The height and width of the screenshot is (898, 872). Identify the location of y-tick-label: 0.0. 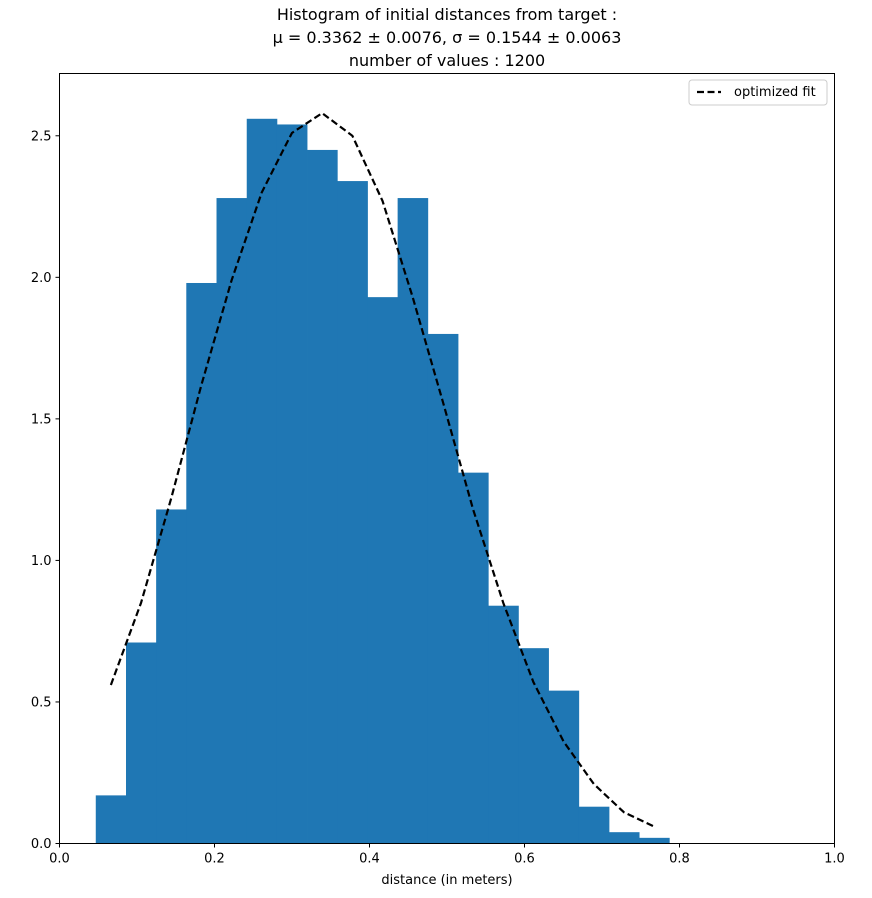
(41, 844).